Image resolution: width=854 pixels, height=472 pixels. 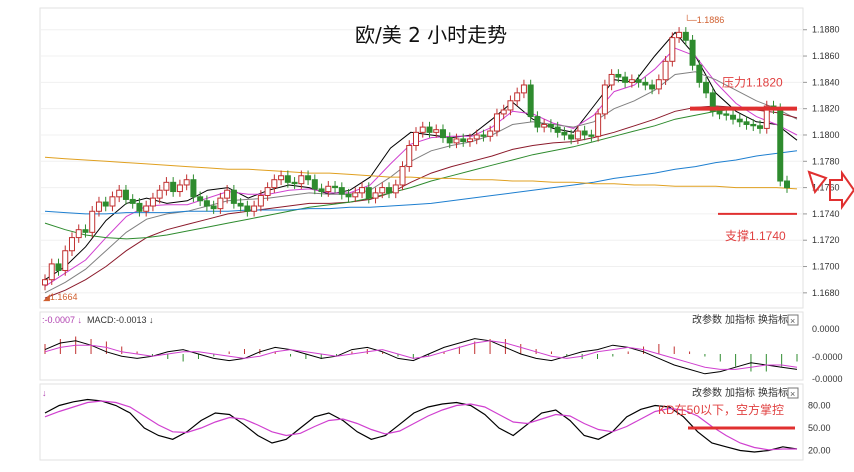 What do you see at coordinates (752, 83) in the screenshot?
I see `resistance-label: 压力1.1820` at bounding box center [752, 83].